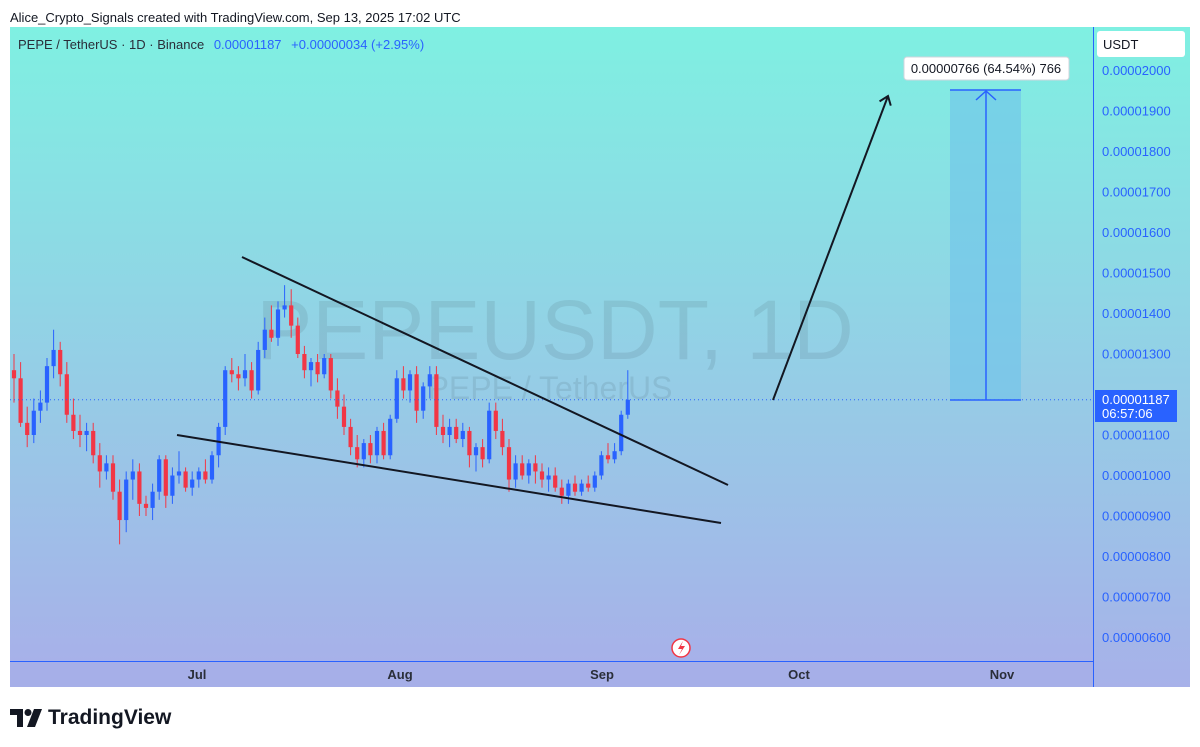 The width and height of the screenshot is (1200, 747). What do you see at coordinates (357, 44) in the screenshot?
I see `legend-change: +0.00000034 (+2.95%)` at bounding box center [357, 44].